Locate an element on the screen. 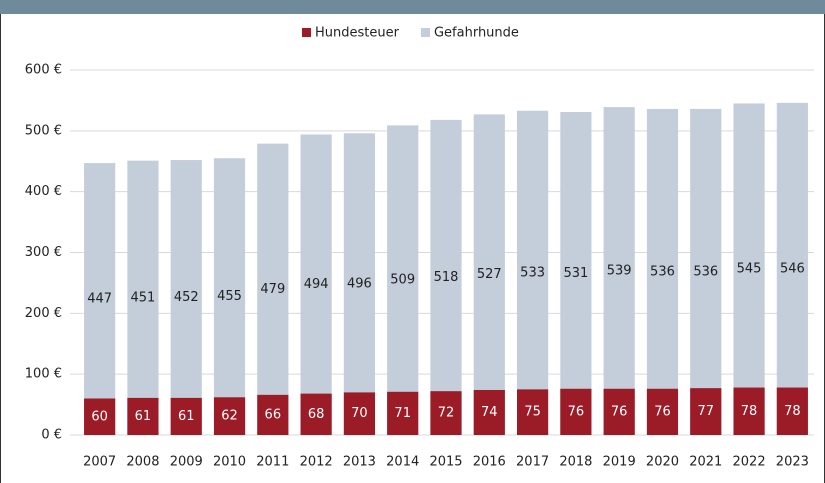  value-label: 518 is located at coordinates (446, 277).